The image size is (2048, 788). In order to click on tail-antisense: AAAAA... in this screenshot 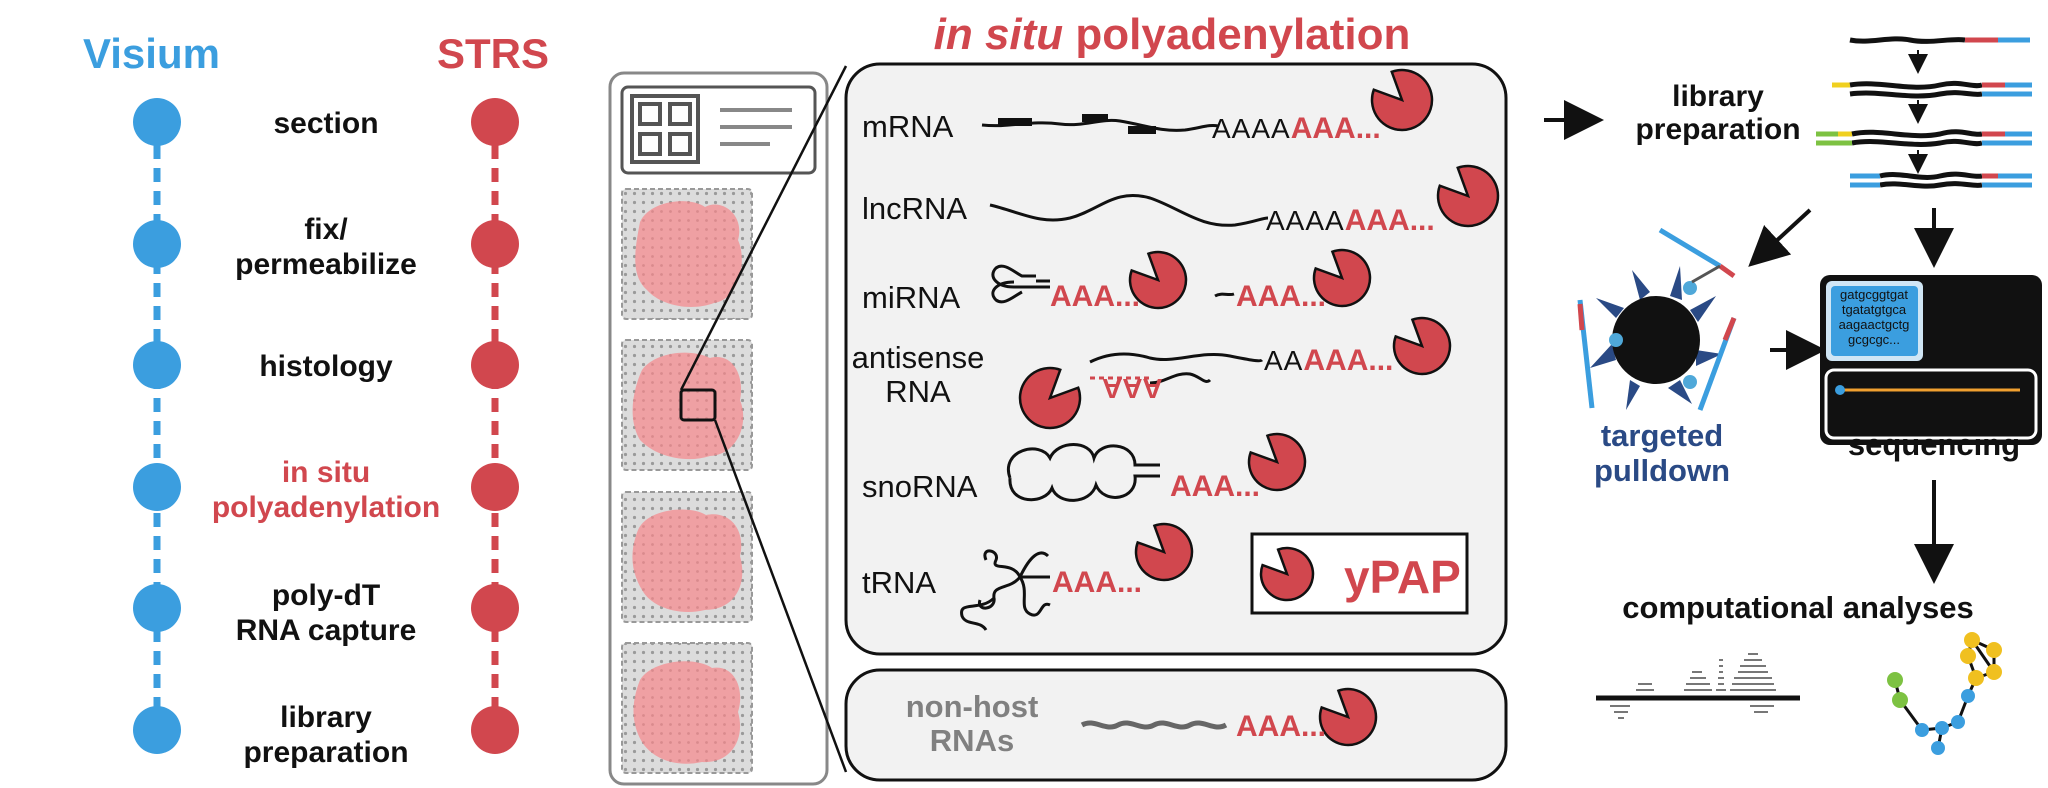, I will do `click(1329, 360)`.